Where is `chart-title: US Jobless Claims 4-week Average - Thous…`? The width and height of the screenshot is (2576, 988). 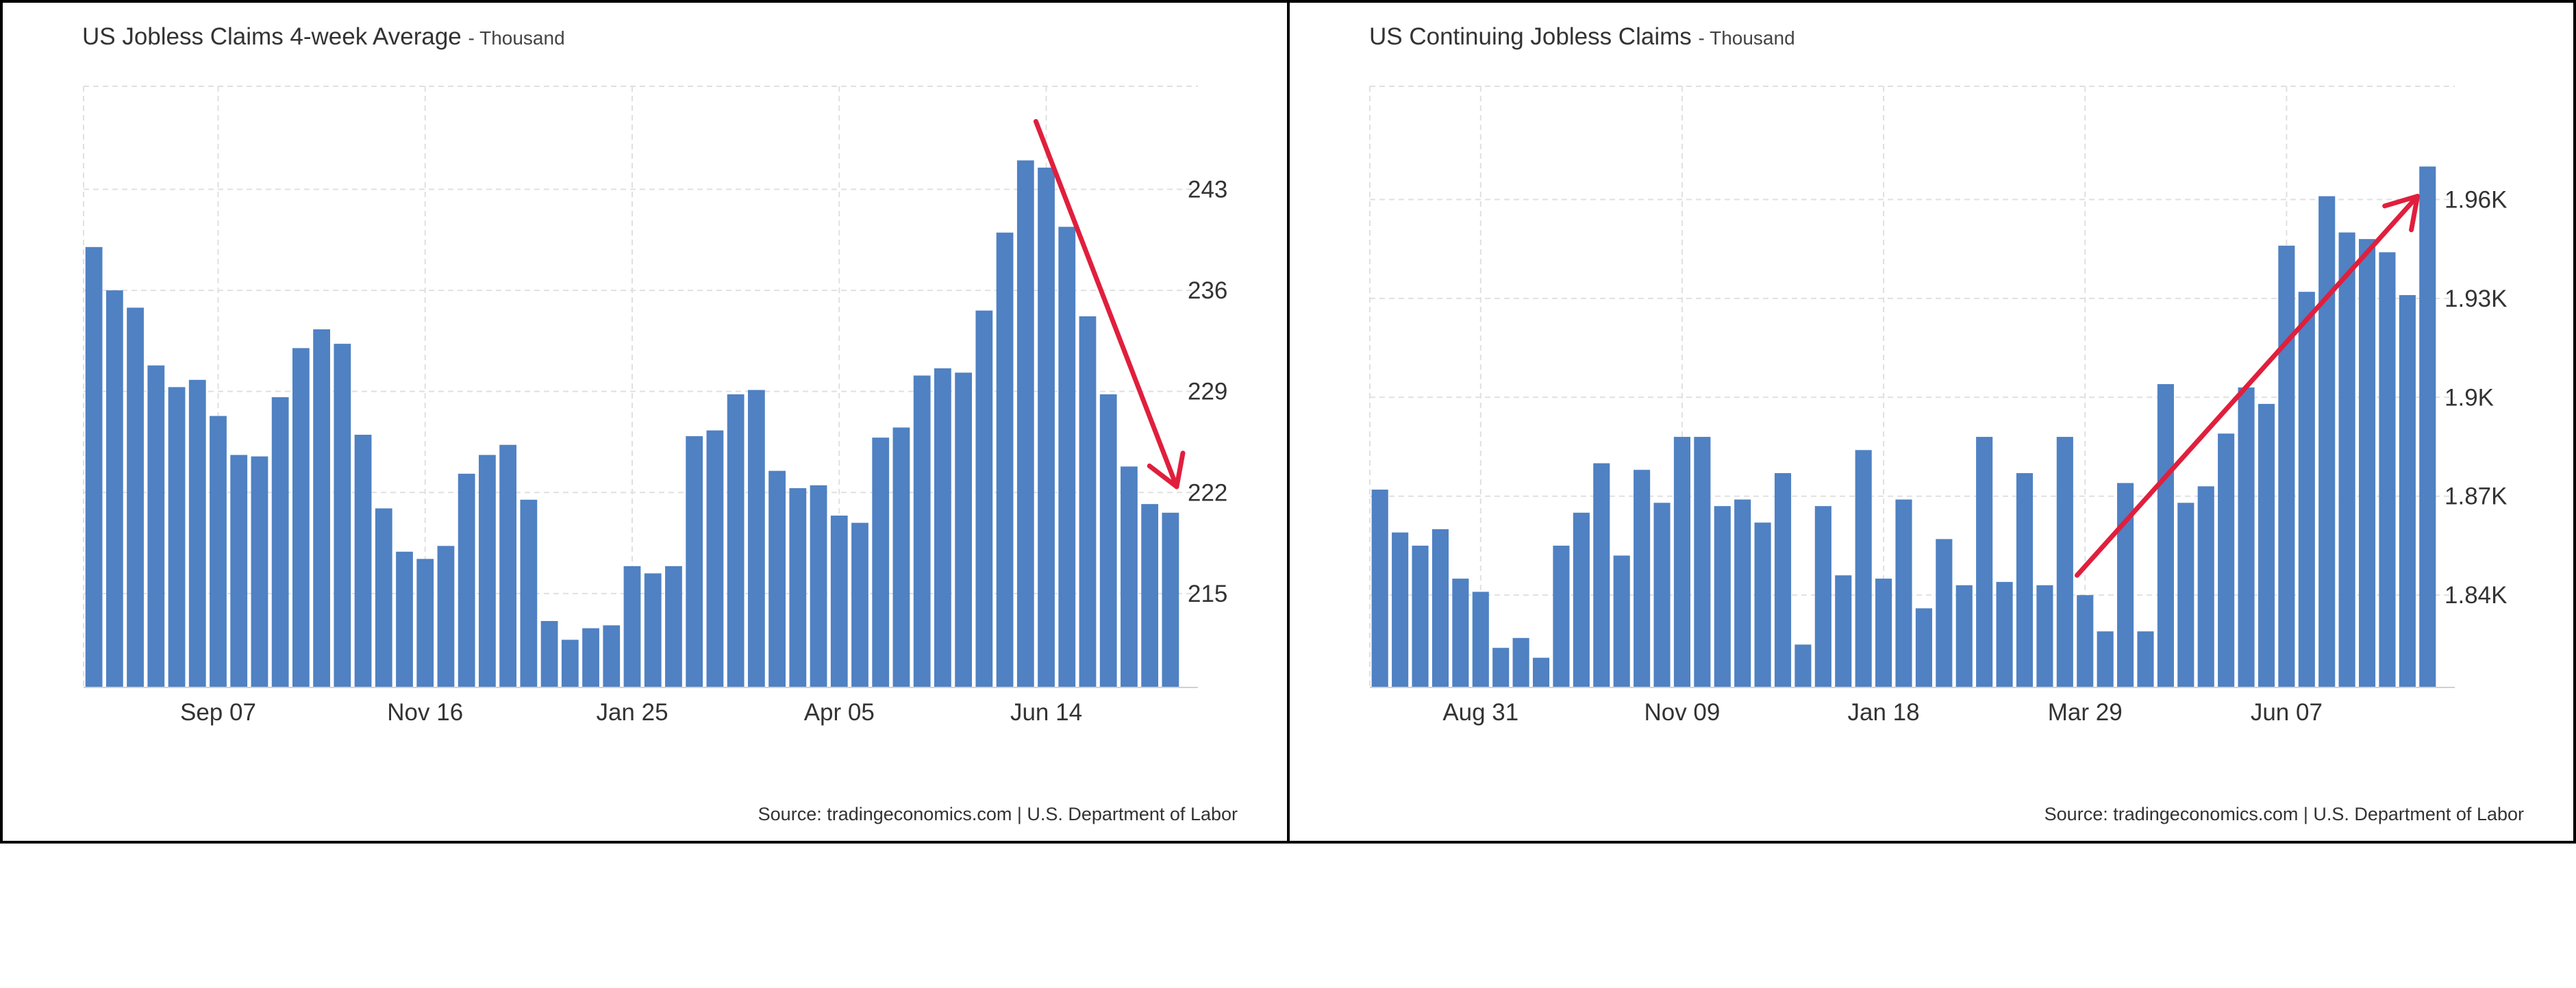 chart-title: US Jobless Claims 4-week Average - Thous… is located at coordinates (323, 36).